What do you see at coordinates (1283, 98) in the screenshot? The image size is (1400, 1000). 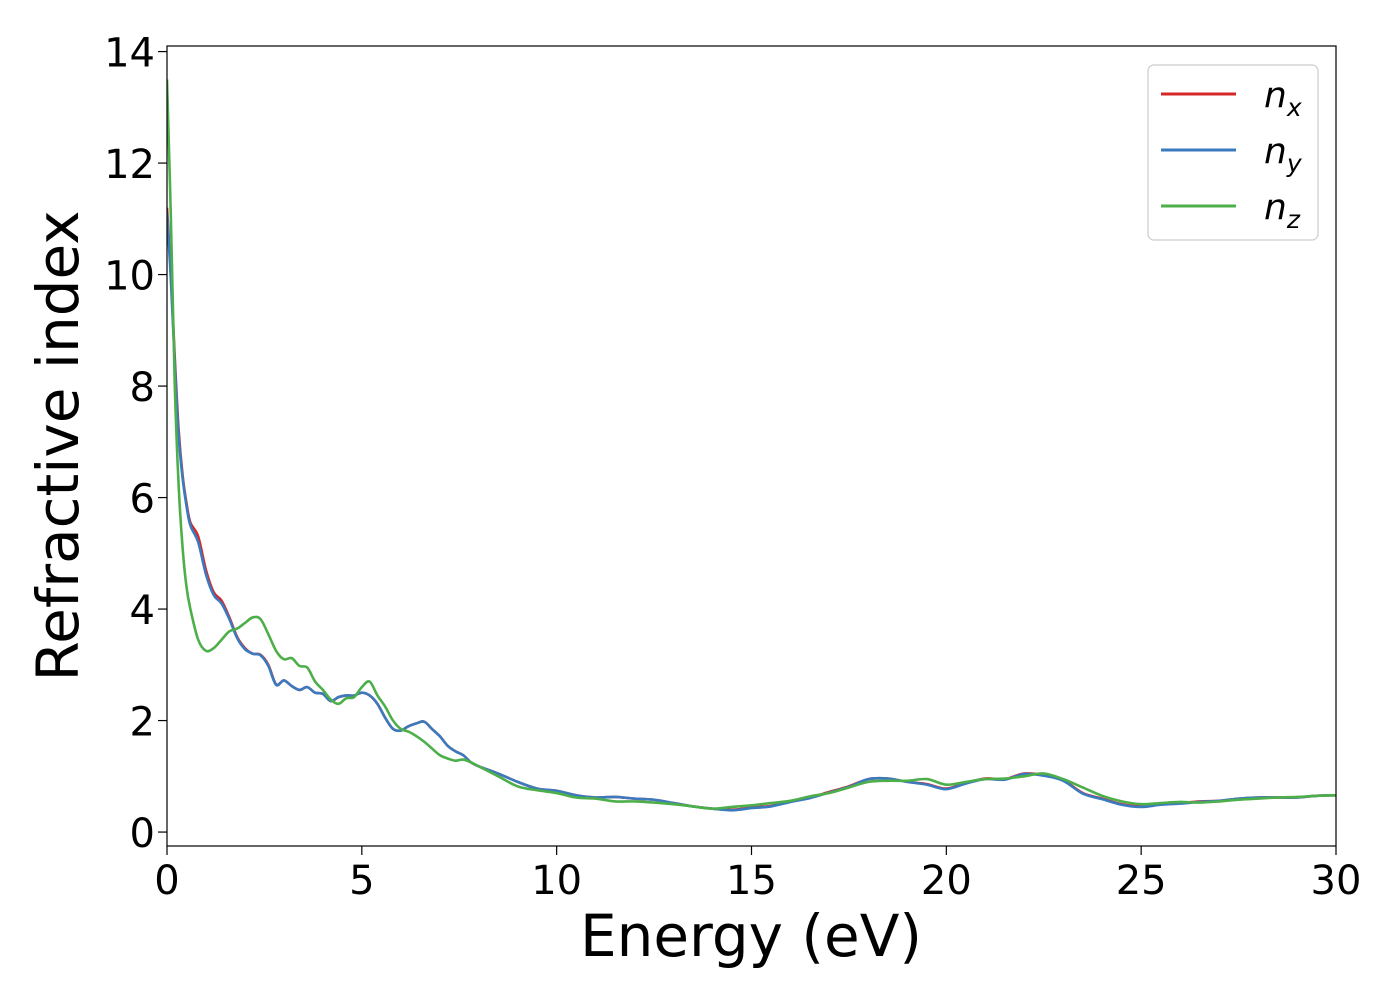 I see `legend-label-x: nx` at bounding box center [1283, 98].